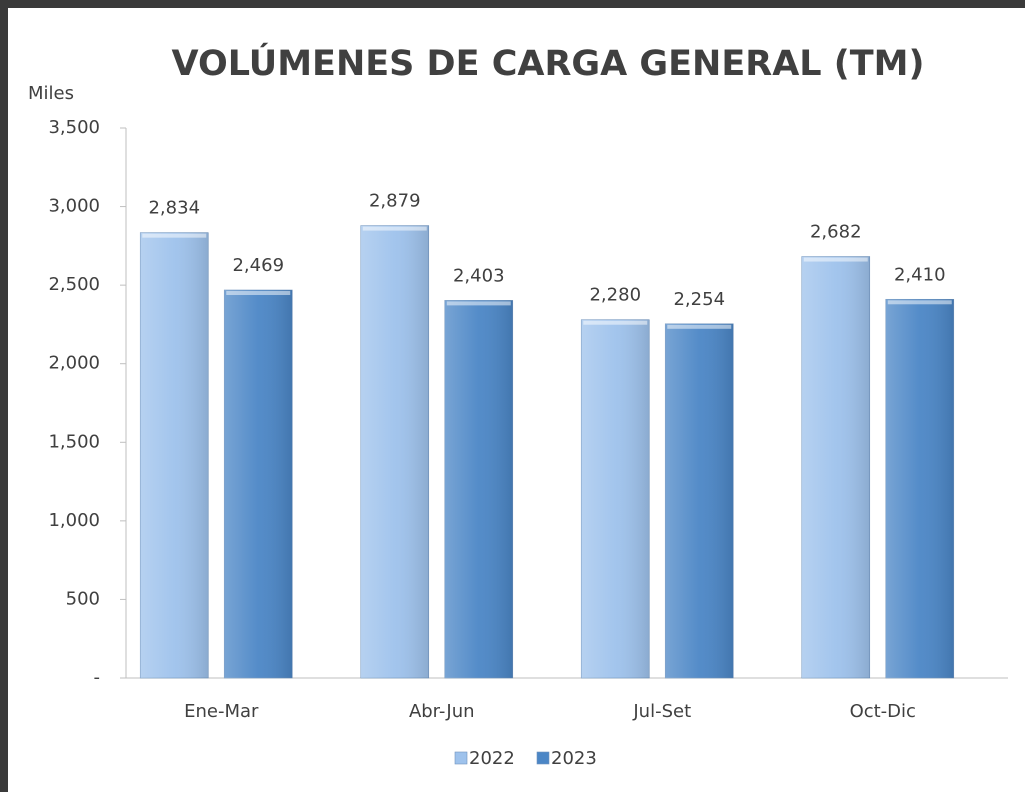  Describe the element at coordinates (883, 711) in the screenshot. I see `x-tick-label: Oct-Dic` at that location.